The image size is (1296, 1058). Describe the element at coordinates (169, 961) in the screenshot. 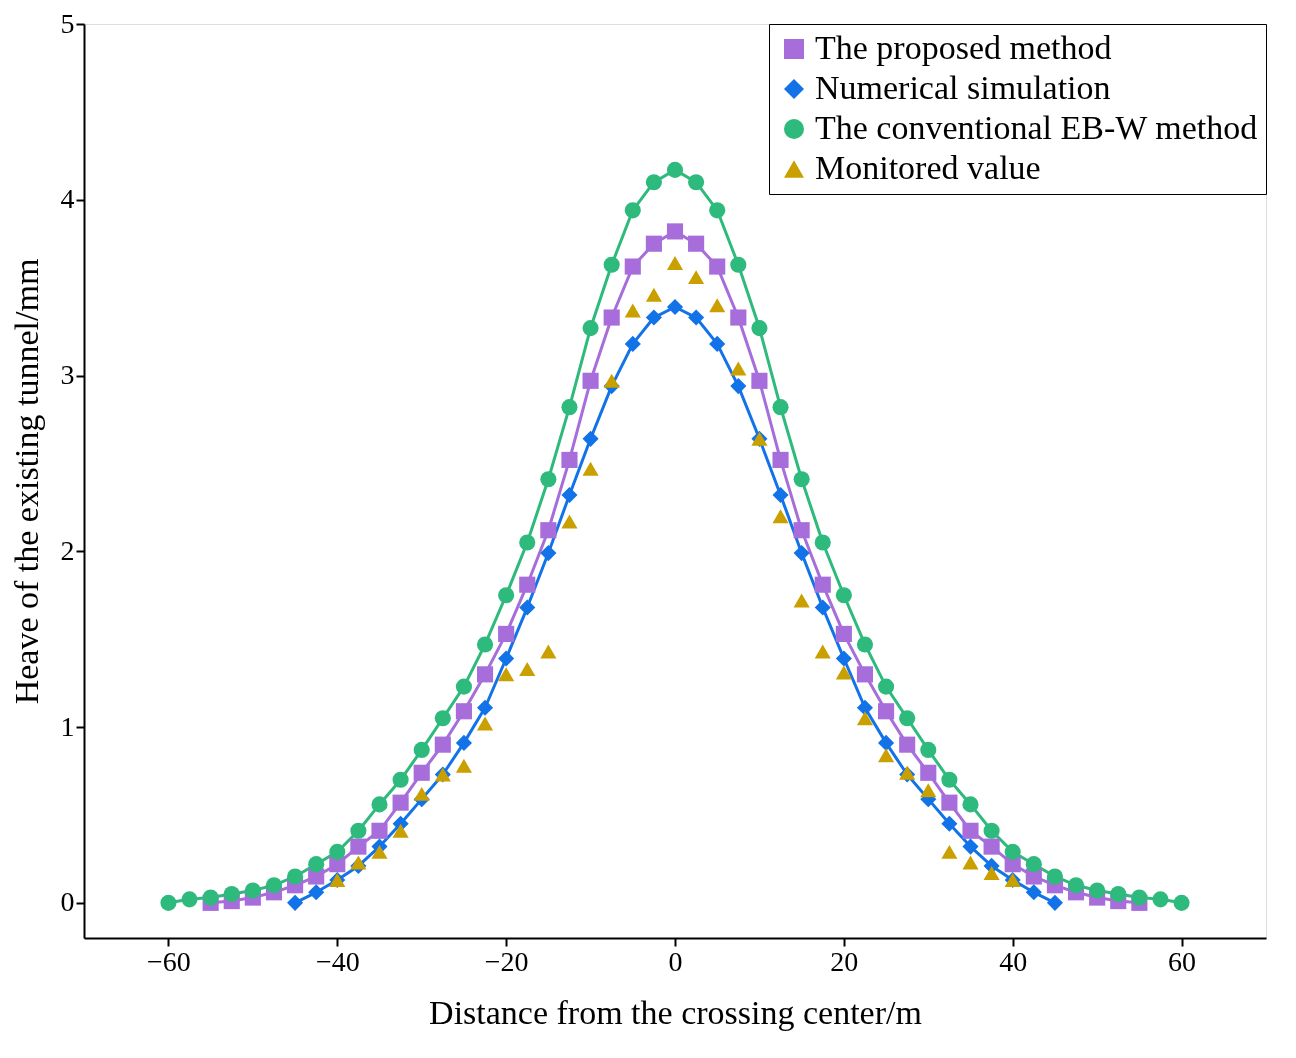

I see `x-tick-label: −60` at that location.